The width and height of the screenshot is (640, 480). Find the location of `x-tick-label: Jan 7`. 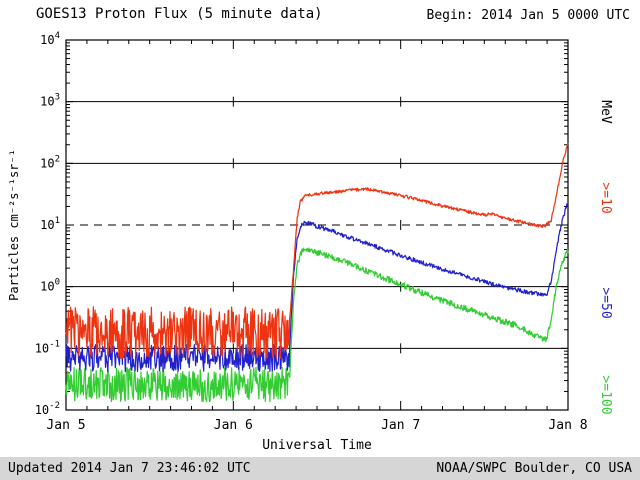

x-tick-label: Jan 7 is located at coordinates (400, 425).